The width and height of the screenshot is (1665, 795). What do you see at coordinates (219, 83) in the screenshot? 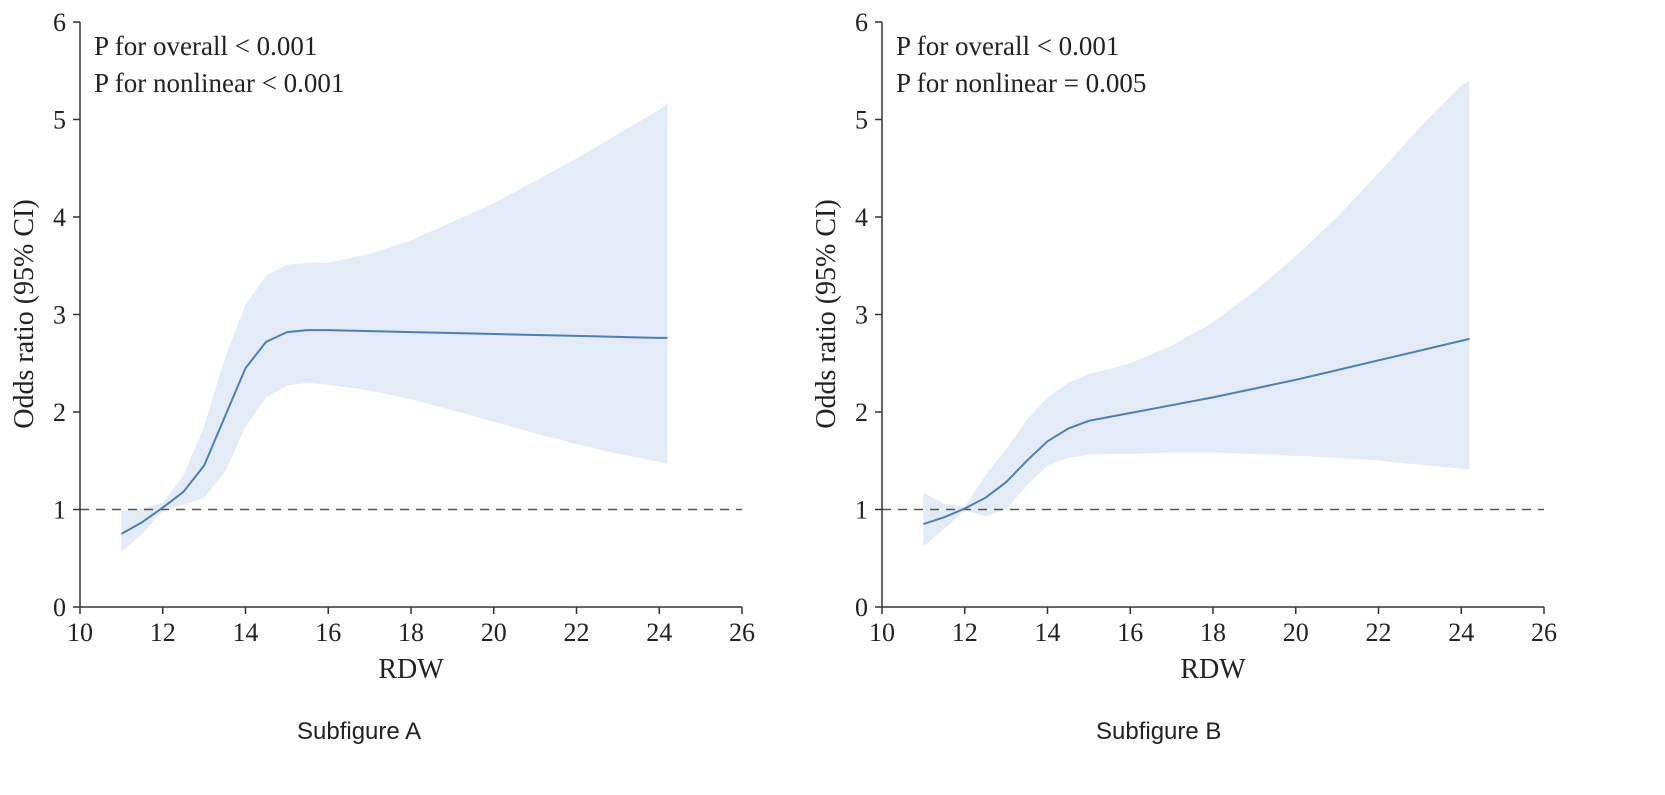
I see `p-value-annotation: P for nonlinear < 0.001` at bounding box center [219, 83].